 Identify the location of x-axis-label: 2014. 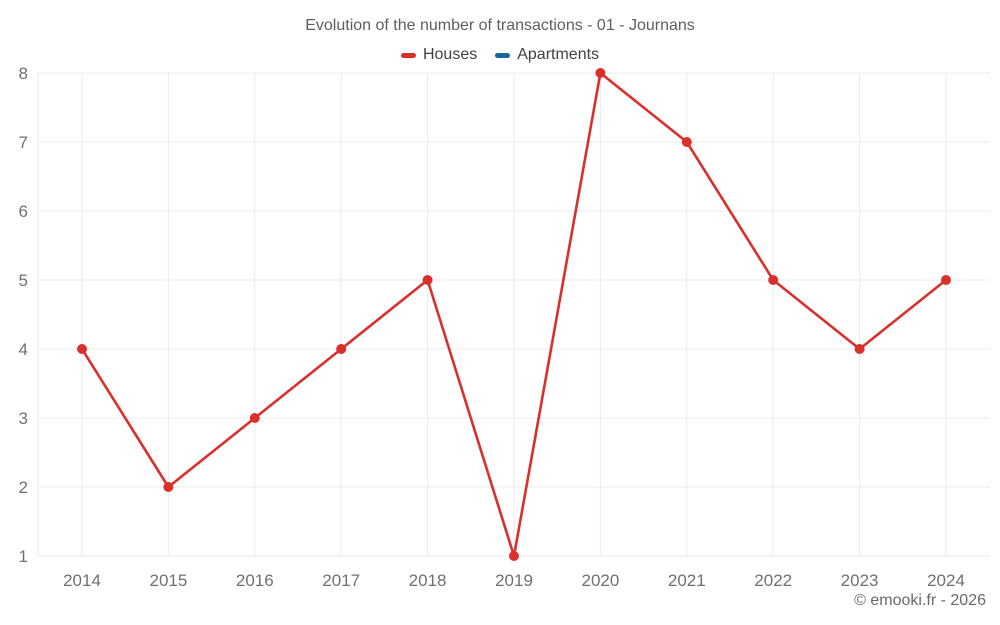
(82, 580).